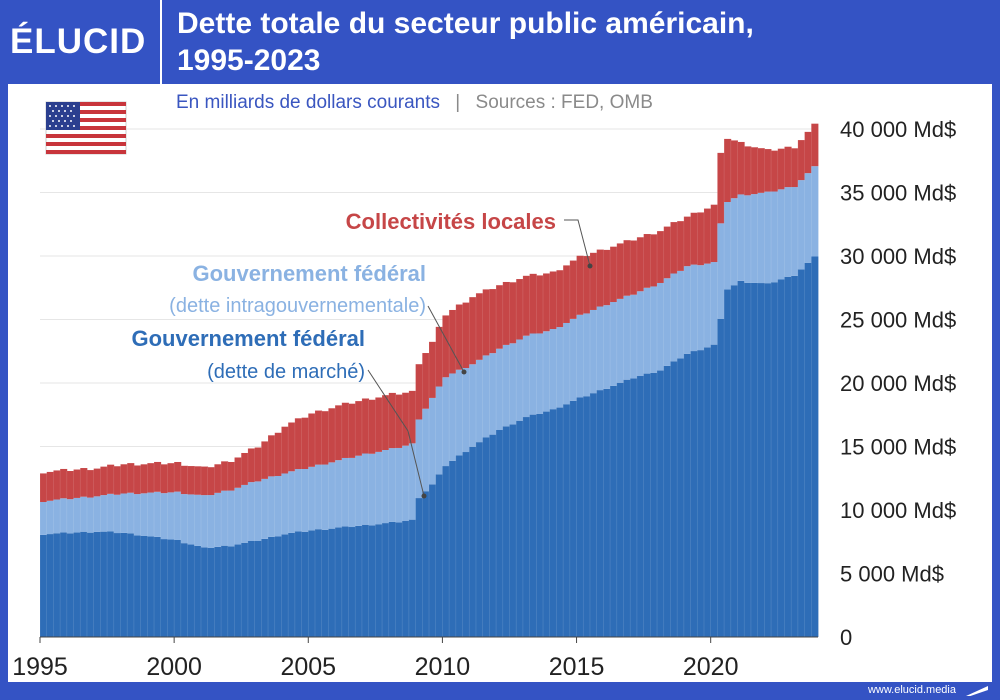  What do you see at coordinates (308, 102) in the screenshot?
I see `subtitle-units: En milliards de dollars courants` at bounding box center [308, 102].